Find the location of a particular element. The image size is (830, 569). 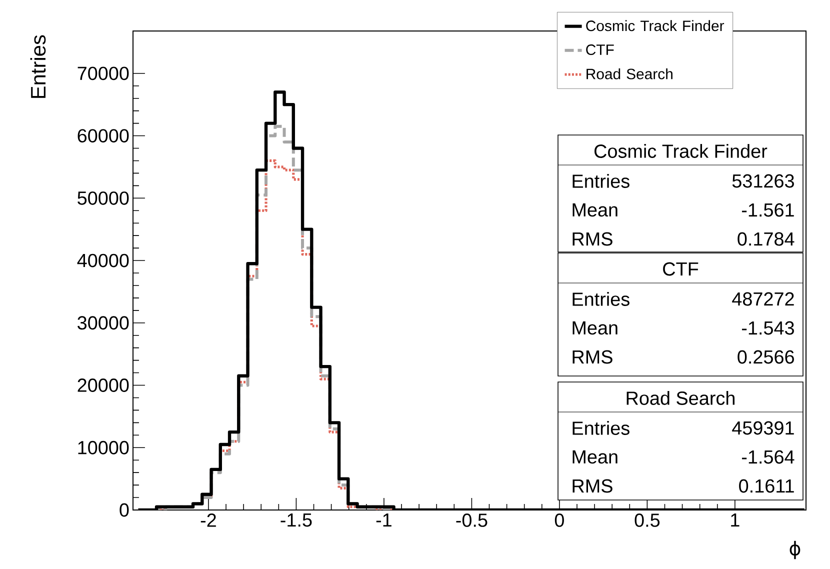

annotation: -1.543 is located at coordinates (768, 328).